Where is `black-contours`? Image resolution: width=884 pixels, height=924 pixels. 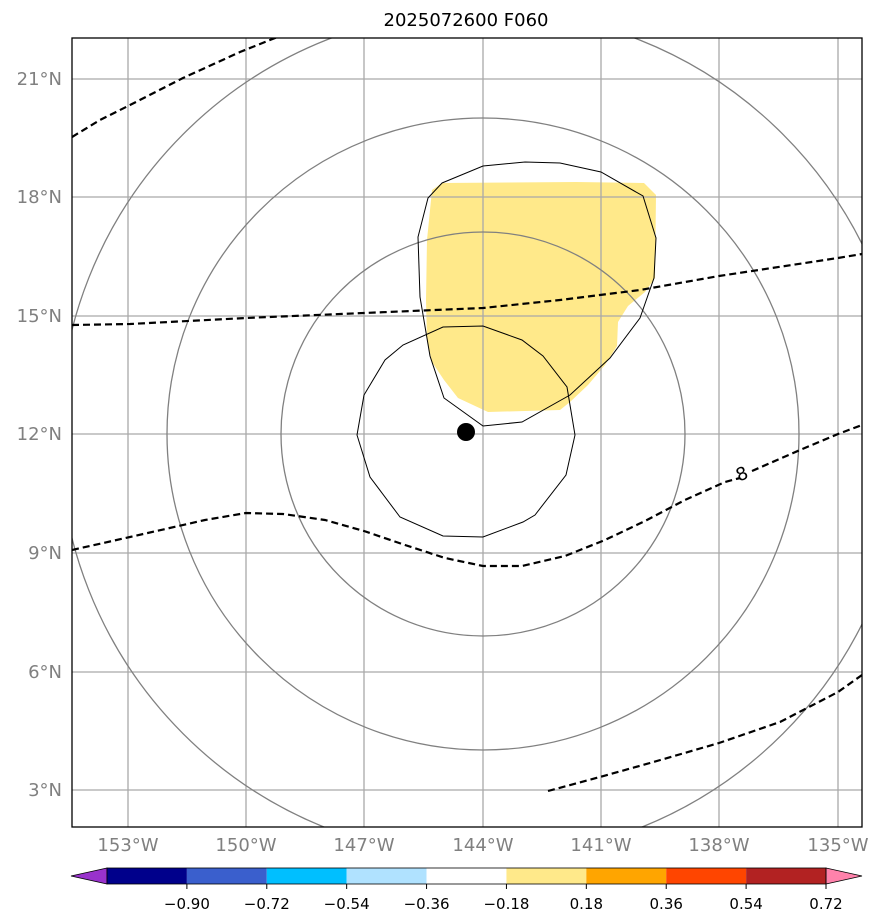
black-contours is located at coordinates (506, 349).